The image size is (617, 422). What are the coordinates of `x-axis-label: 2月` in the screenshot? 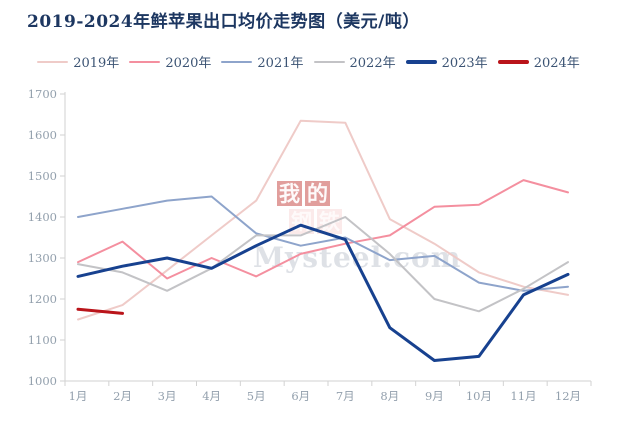 It's located at (122, 396).